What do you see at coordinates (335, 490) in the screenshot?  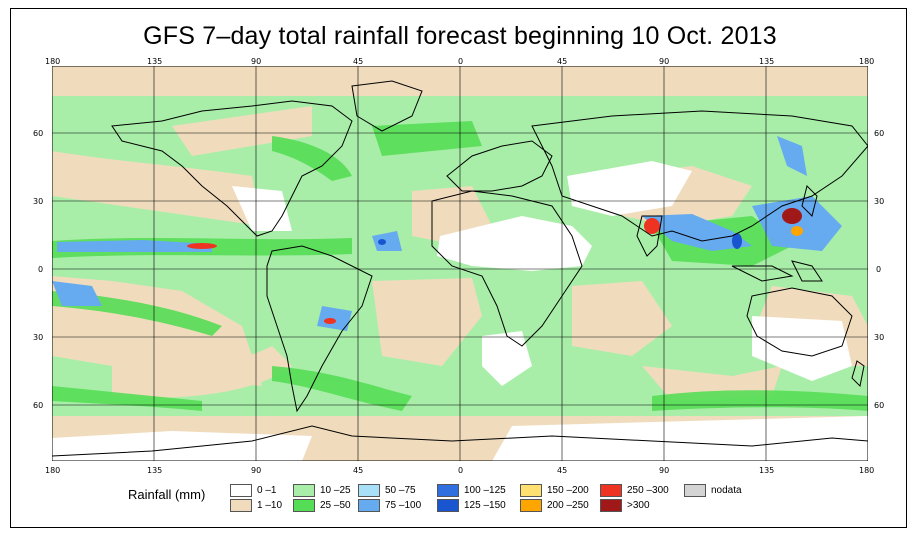 I see `legend-label: 10 –25` at bounding box center [335, 490].